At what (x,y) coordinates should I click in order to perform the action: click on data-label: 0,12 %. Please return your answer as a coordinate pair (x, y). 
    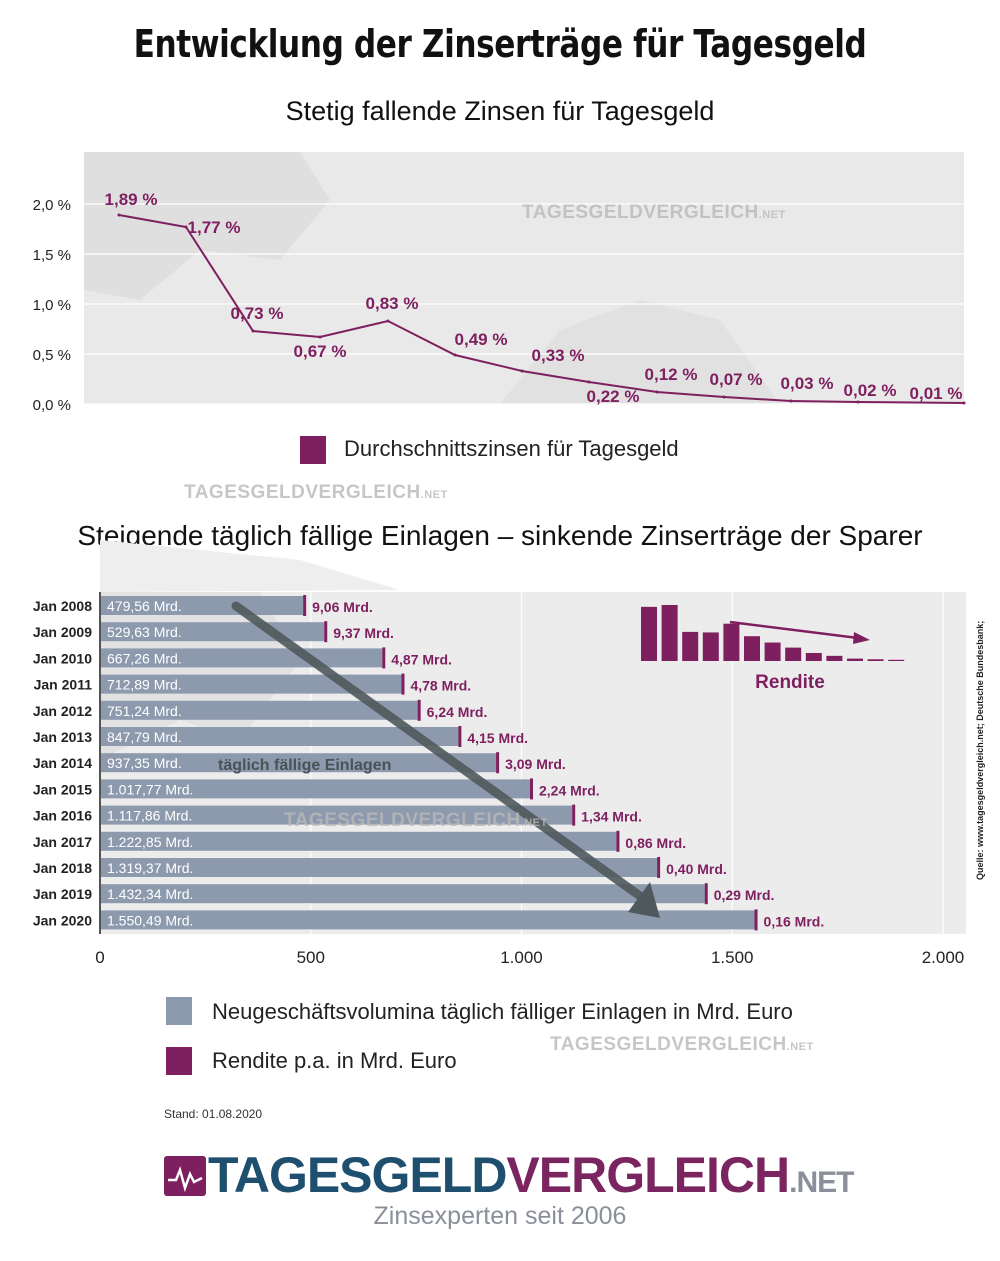
    Looking at the image, I should click on (671, 374).